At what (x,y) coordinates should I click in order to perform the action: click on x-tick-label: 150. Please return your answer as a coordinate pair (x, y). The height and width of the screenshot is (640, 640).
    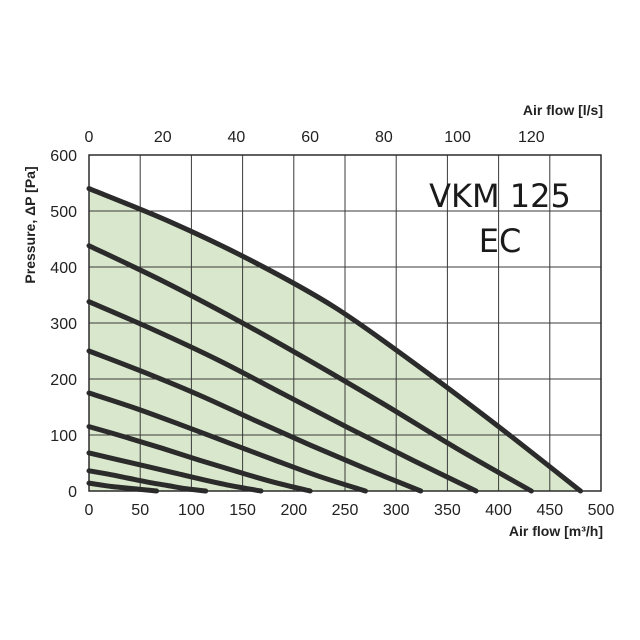
    Looking at the image, I should click on (242, 510).